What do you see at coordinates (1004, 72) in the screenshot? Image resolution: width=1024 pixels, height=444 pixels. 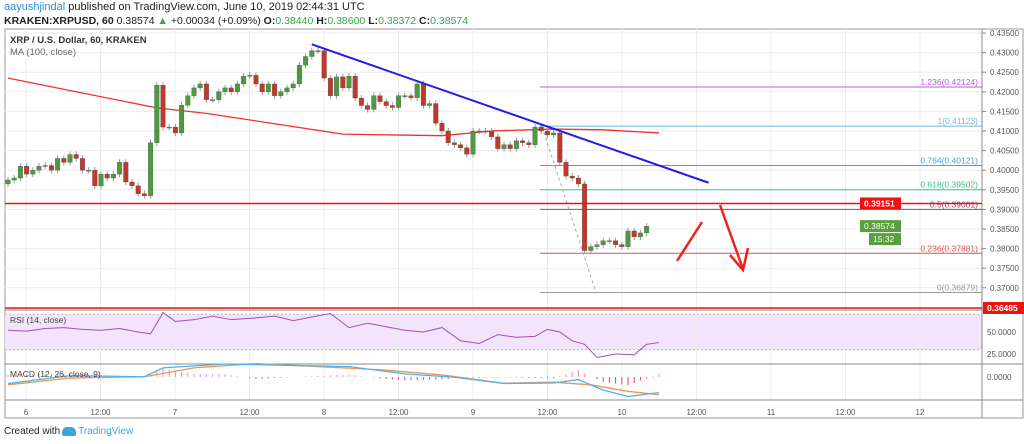 I see `y-tick-label: 0.42500` at bounding box center [1004, 72].